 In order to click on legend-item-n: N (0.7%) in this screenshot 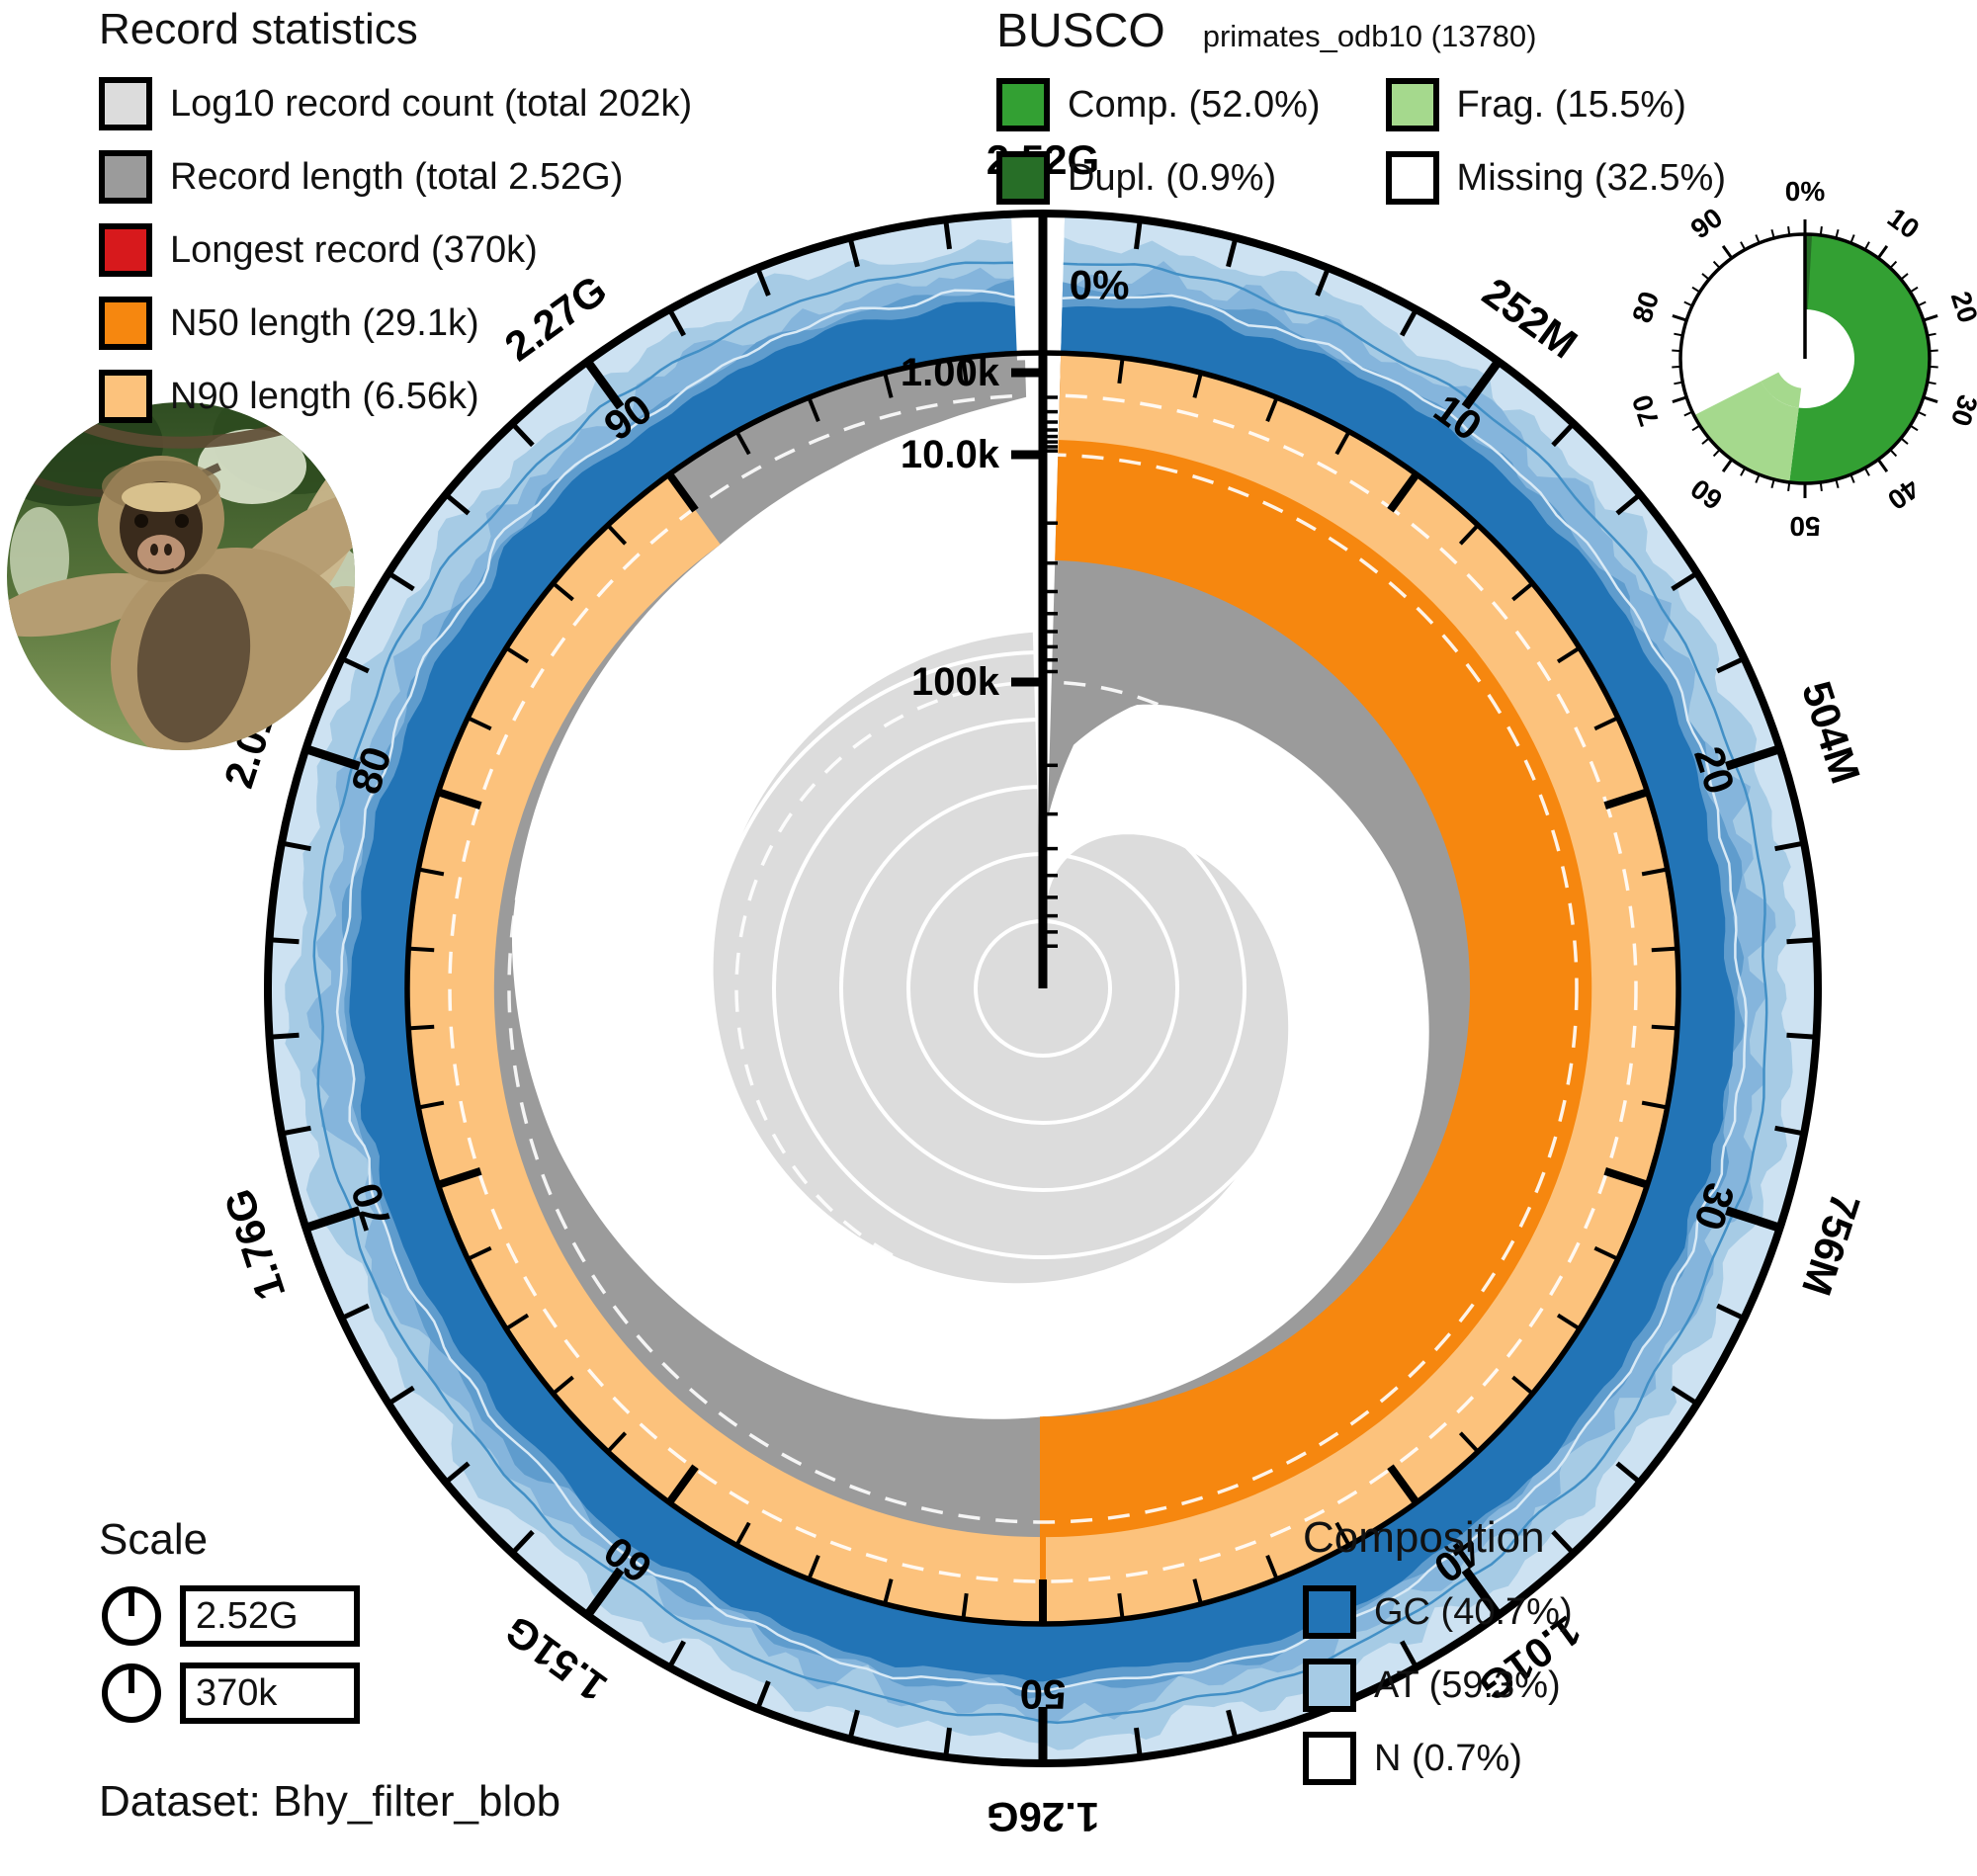, I will do `click(1438, 1758)`.